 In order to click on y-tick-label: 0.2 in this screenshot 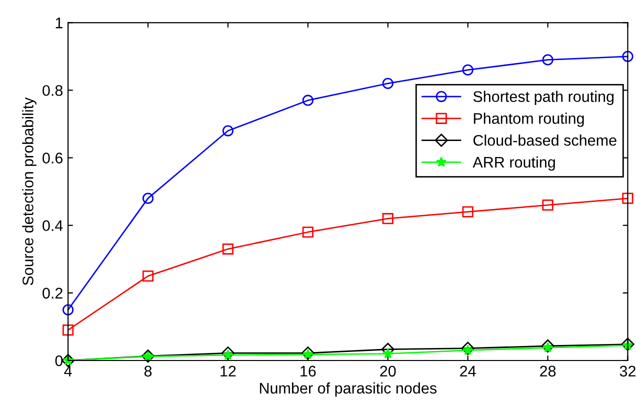, I will do `click(52, 293)`.